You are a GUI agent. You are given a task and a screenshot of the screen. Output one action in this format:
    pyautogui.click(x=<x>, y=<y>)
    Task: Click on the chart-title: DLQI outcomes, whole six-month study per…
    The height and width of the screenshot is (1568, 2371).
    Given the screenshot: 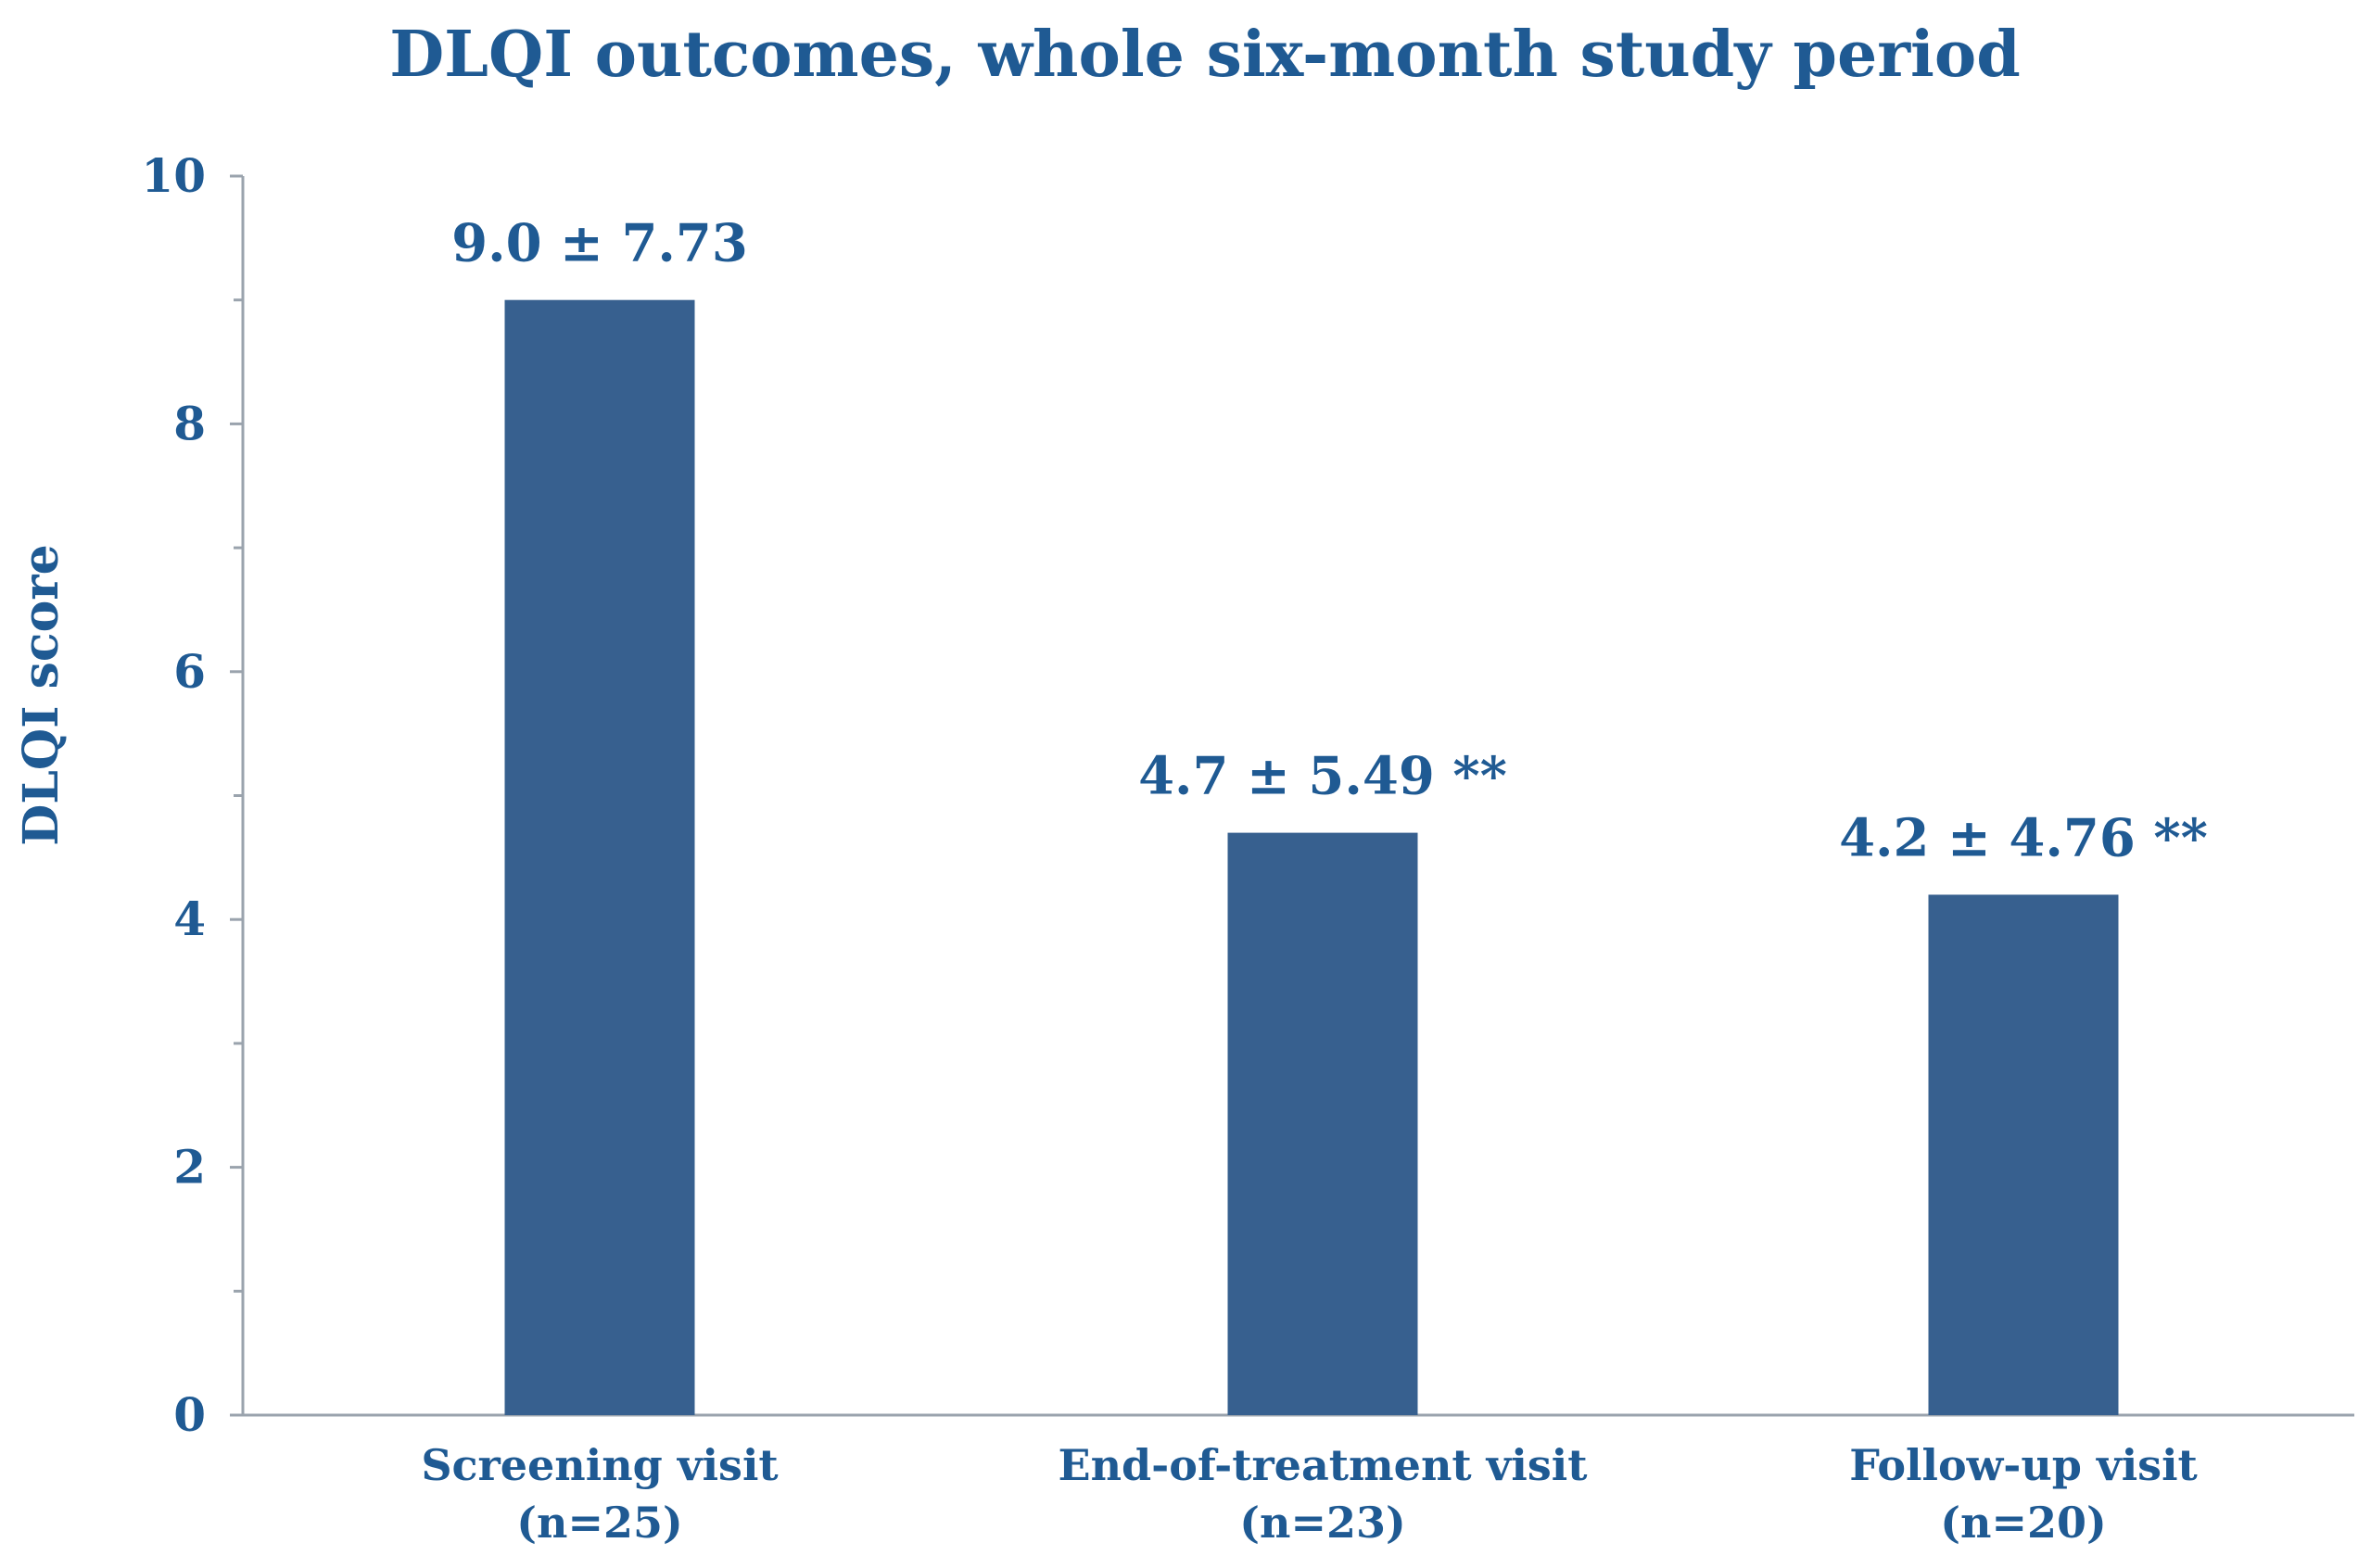 What is the action you would take?
    pyautogui.click(x=1205, y=55)
    